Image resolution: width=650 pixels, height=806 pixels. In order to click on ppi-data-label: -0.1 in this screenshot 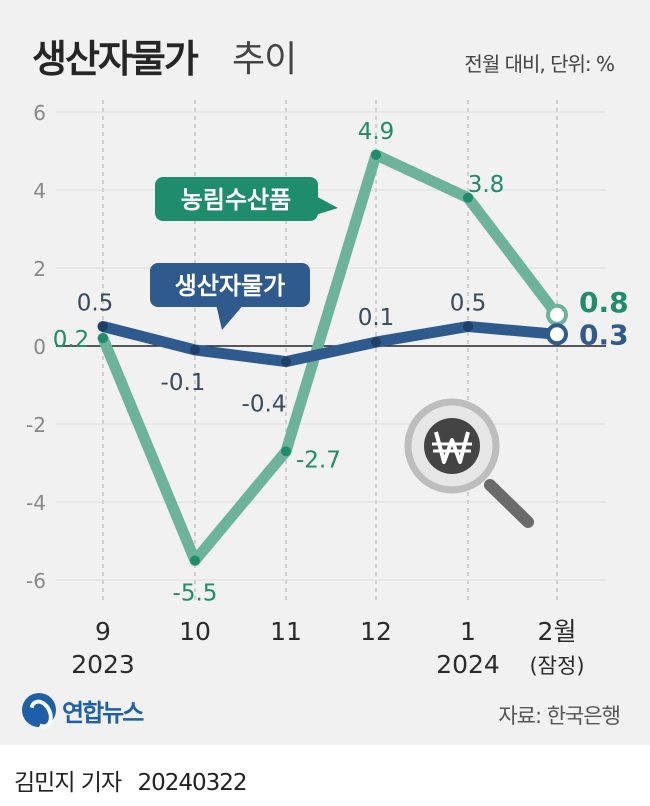, I will do `click(183, 383)`.